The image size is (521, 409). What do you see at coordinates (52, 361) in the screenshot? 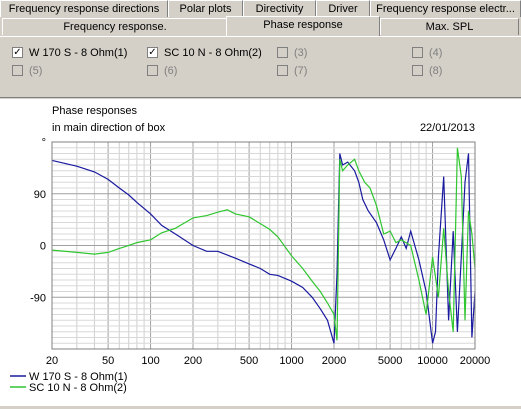
I see `x-tick-label: 20` at bounding box center [52, 361].